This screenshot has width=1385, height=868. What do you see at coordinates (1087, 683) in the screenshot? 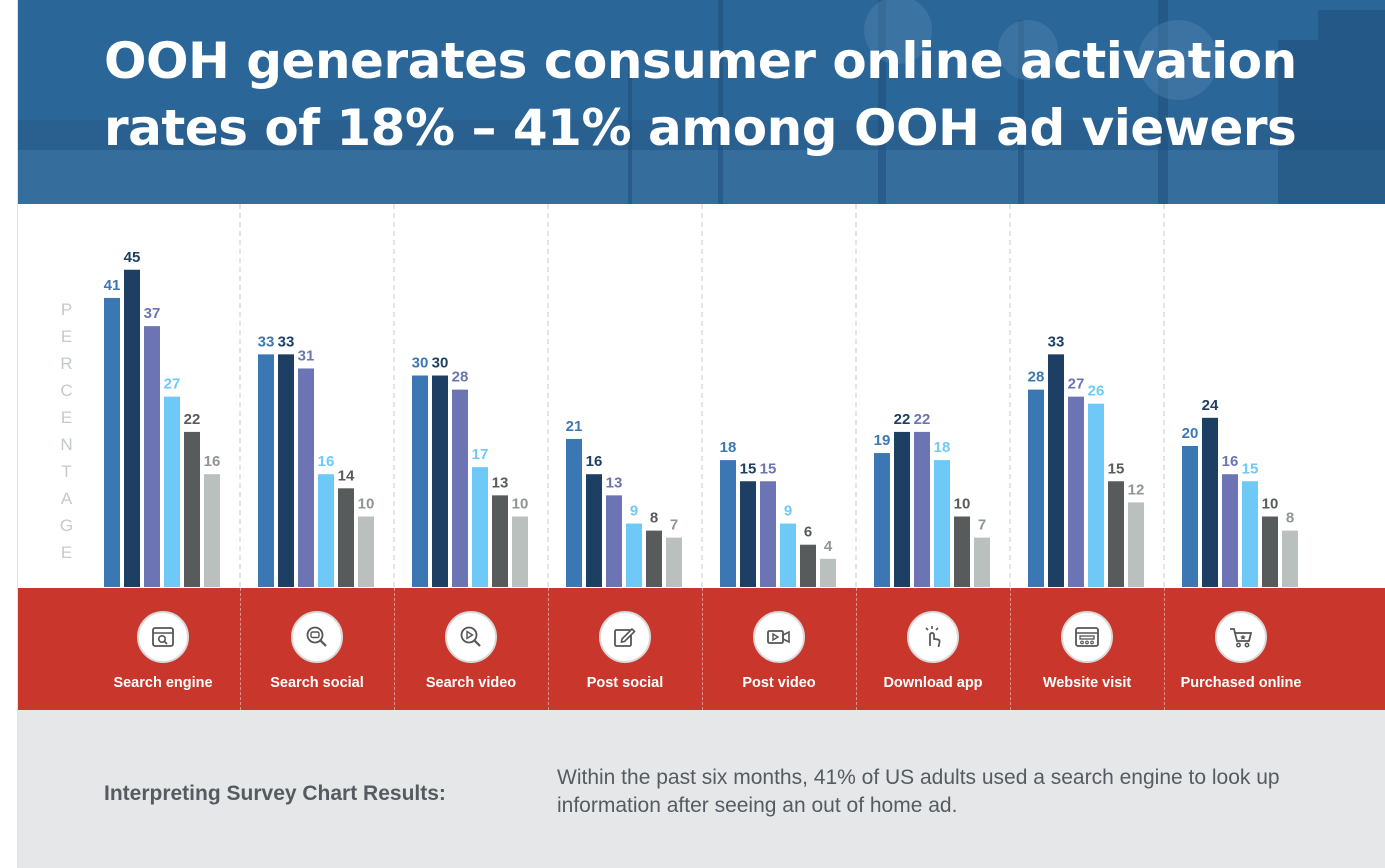
I see `category-label: Website visit` at bounding box center [1087, 683].